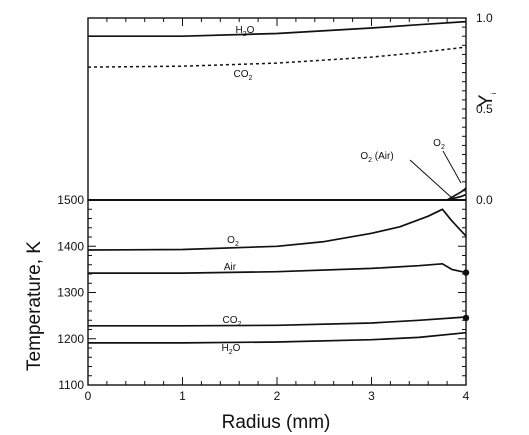 The height and width of the screenshot is (435, 529). Describe the element at coordinates (70, 293) in the screenshot. I see `temperature-tick-label: 1300` at that location.